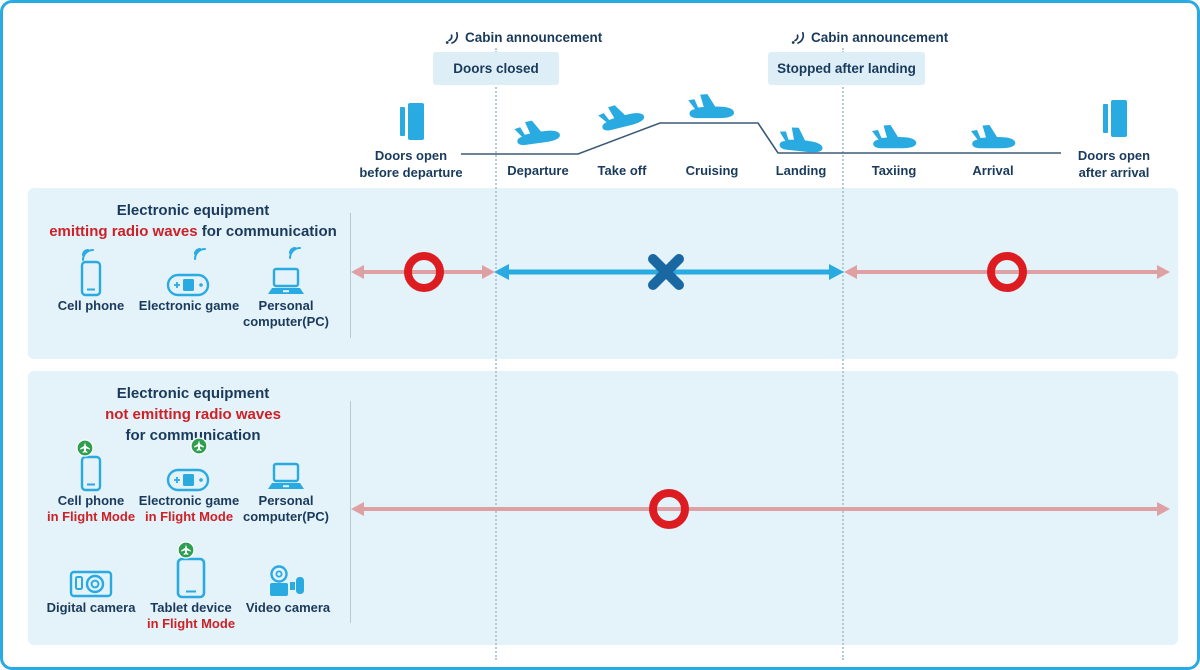 The width and height of the screenshot is (1200, 670). I want to click on device-cell-phone: Cell phone, so click(91, 281).